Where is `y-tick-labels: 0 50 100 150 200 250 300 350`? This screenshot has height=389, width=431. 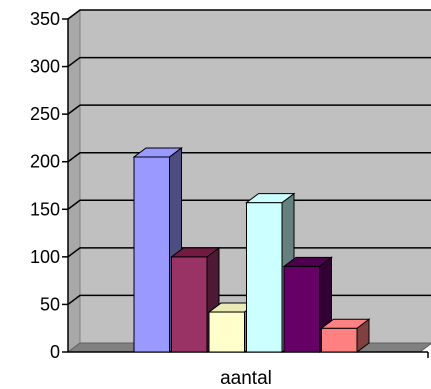 y-tick-labels: 0 50 100 150 200 250 300 350 is located at coordinates (45, 185).